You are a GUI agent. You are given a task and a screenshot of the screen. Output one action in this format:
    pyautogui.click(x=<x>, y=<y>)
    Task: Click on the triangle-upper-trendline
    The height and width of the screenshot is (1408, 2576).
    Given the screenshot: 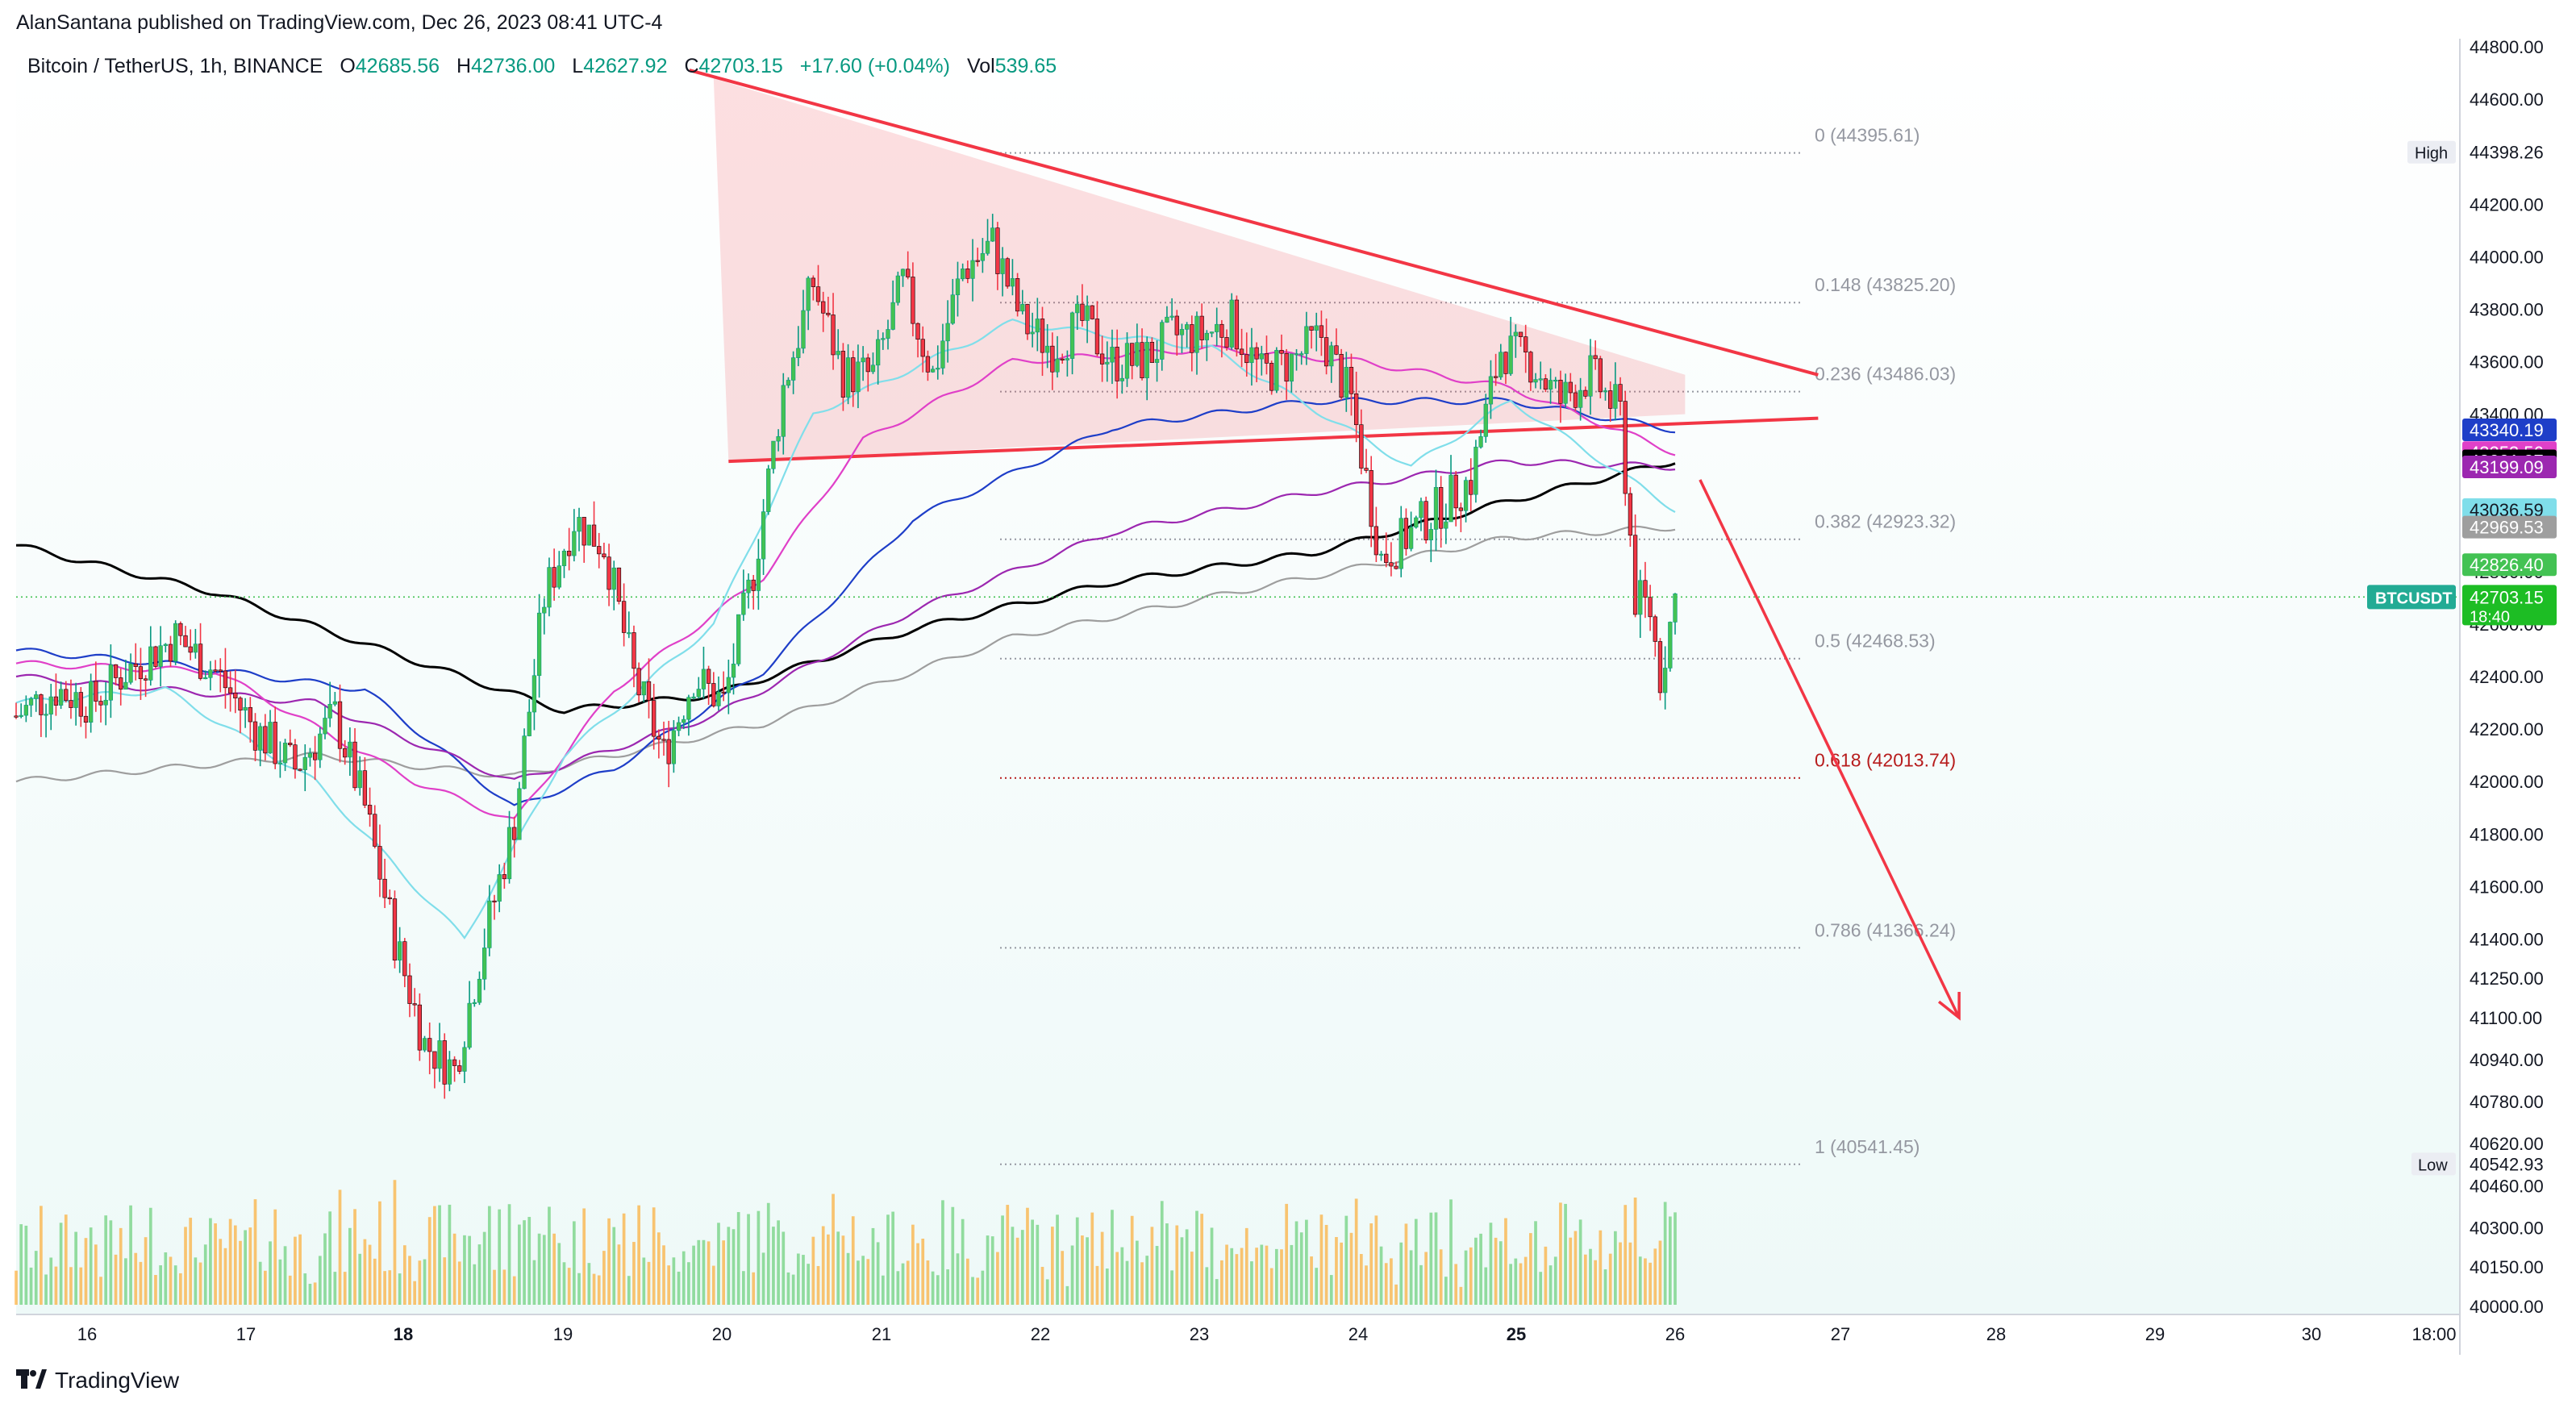 What is the action you would take?
    pyautogui.click(x=1254, y=223)
    